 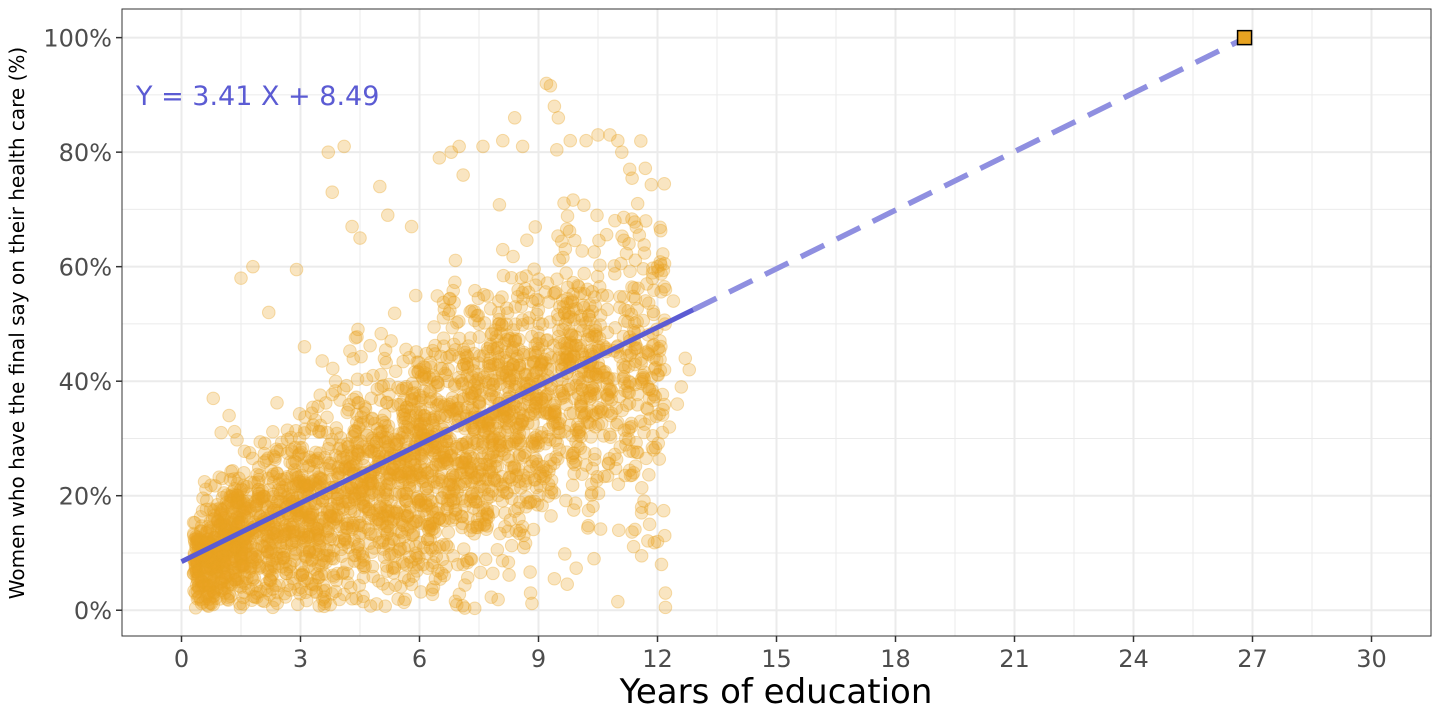 I want to click on x-tick-label: 27, so click(x=1252, y=659).